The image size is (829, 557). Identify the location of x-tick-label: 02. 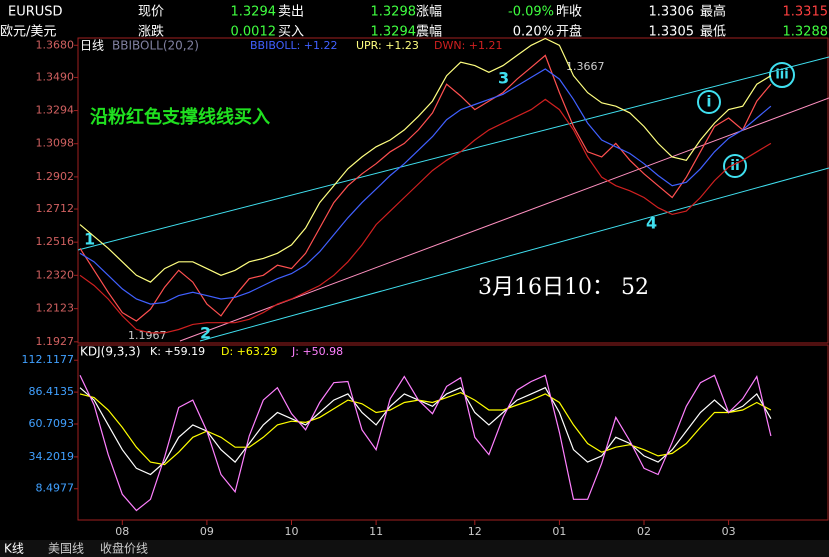
(644, 531).